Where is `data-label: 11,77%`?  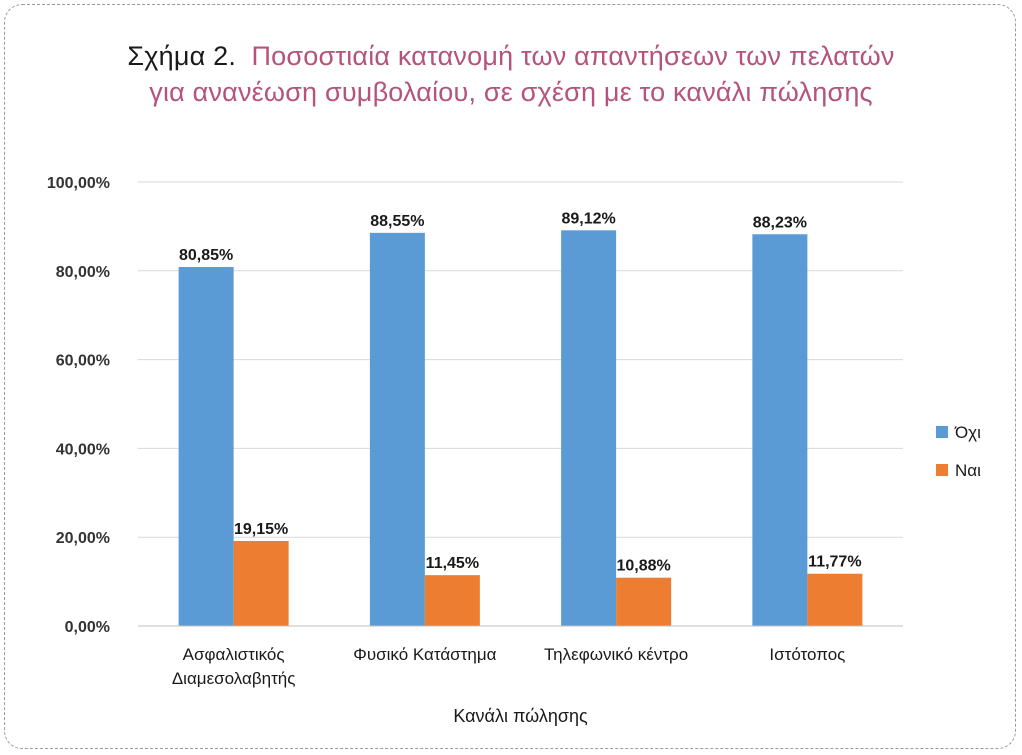 data-label: 11,77% is located at coordinates (834, 562).